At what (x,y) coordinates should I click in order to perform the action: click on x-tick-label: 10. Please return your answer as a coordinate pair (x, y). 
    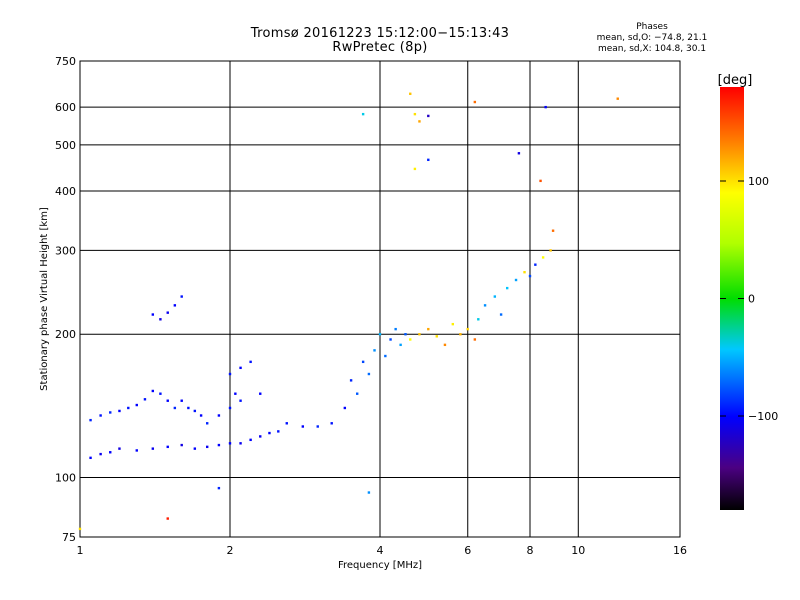
    Looking at the image, I should click on (578, 550).